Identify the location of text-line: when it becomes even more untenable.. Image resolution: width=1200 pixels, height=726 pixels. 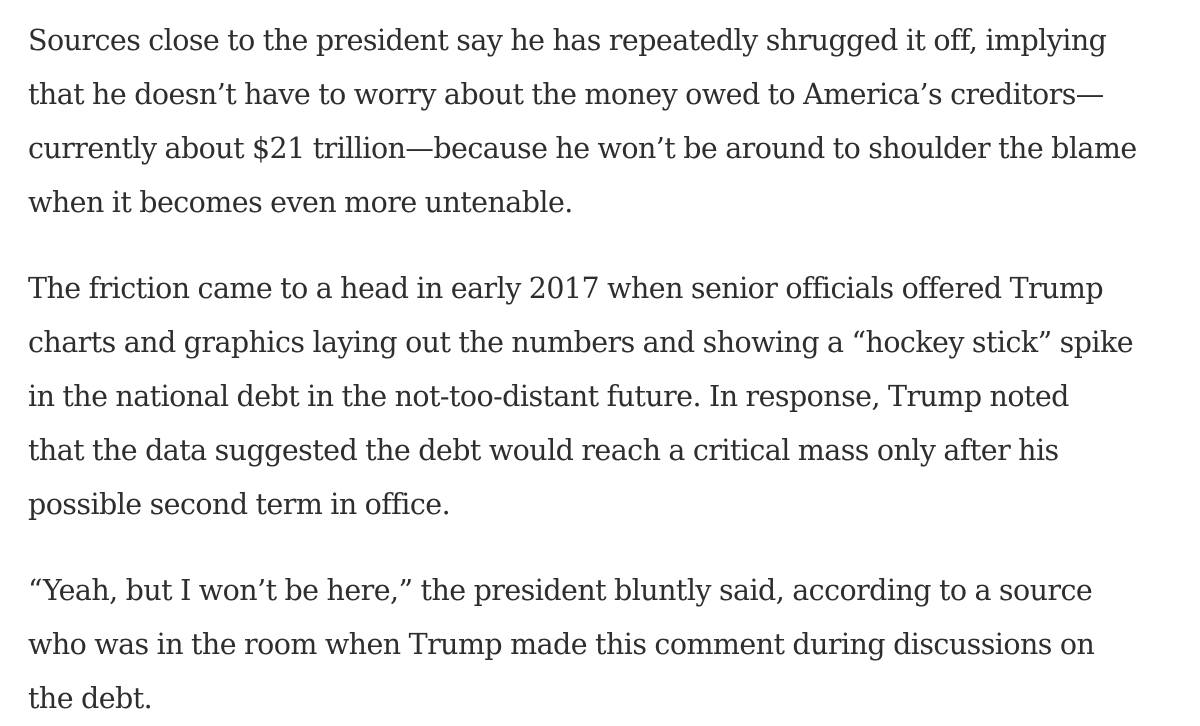
(300, 202).